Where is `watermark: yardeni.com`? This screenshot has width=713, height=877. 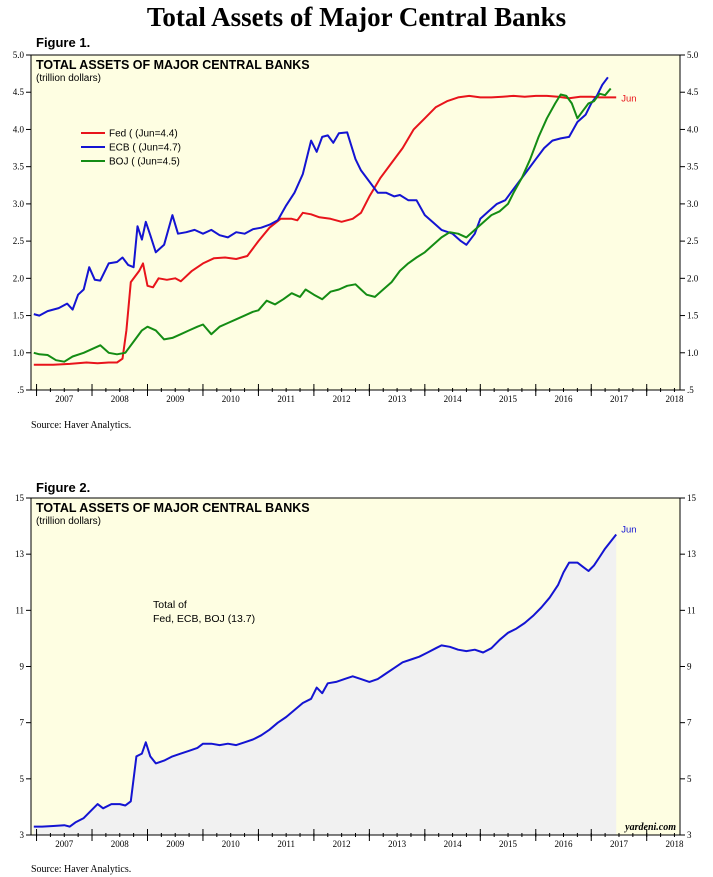 watermark: yardeni.com is located at coordinates (650, 827).